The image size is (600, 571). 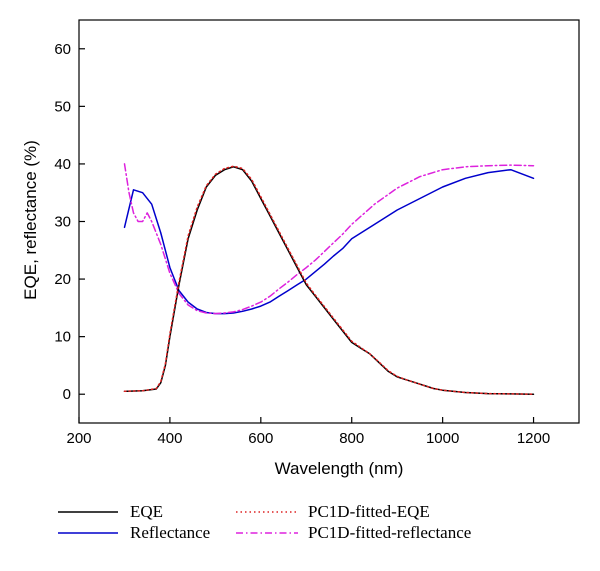 What do you see at coordinates (170, 532) in the screenshot?
I see `legend-label: Reflectance` at bounding box center [170, 532].